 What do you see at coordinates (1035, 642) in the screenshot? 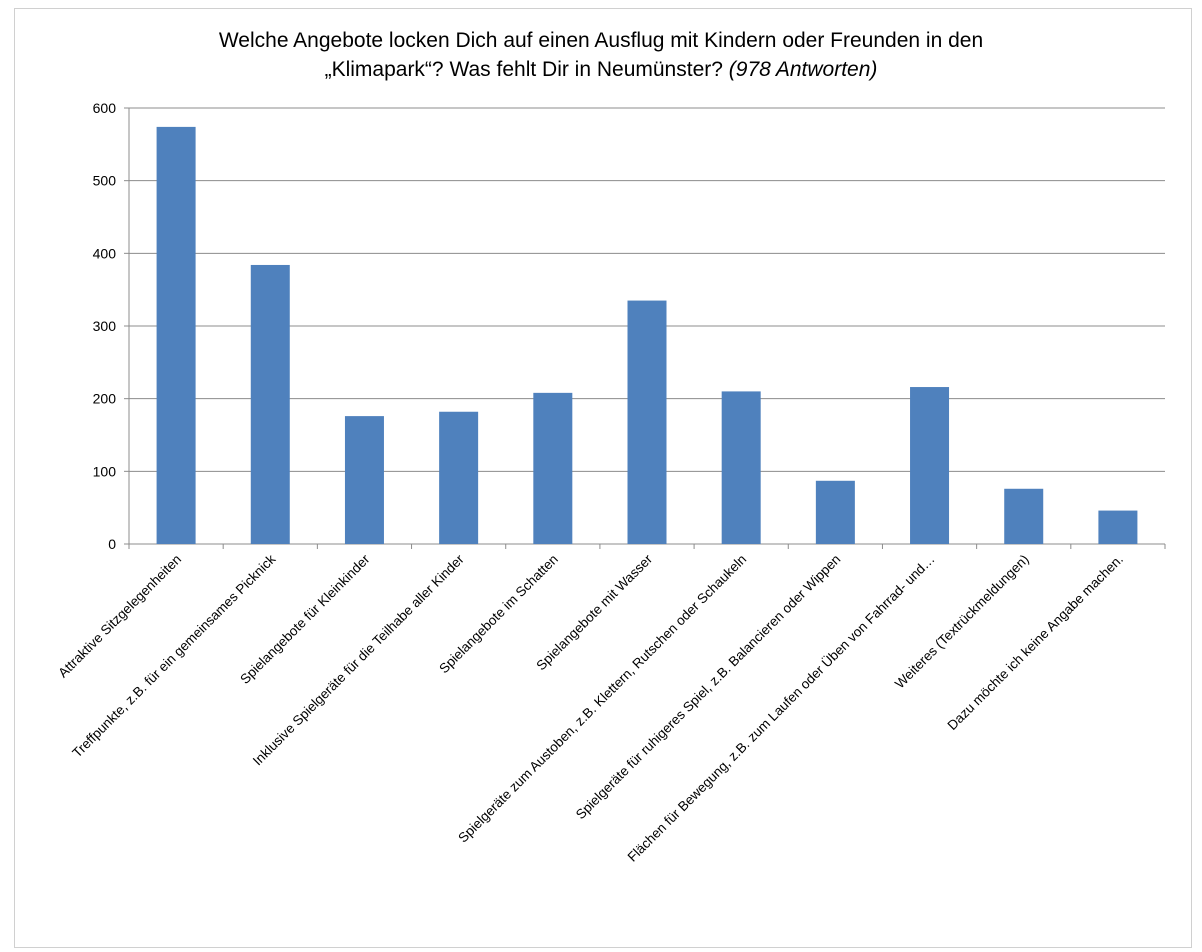
I see `x-category-label: Dazu möchte ich keine Angabe machen.` at bounding box center [1035, 642].